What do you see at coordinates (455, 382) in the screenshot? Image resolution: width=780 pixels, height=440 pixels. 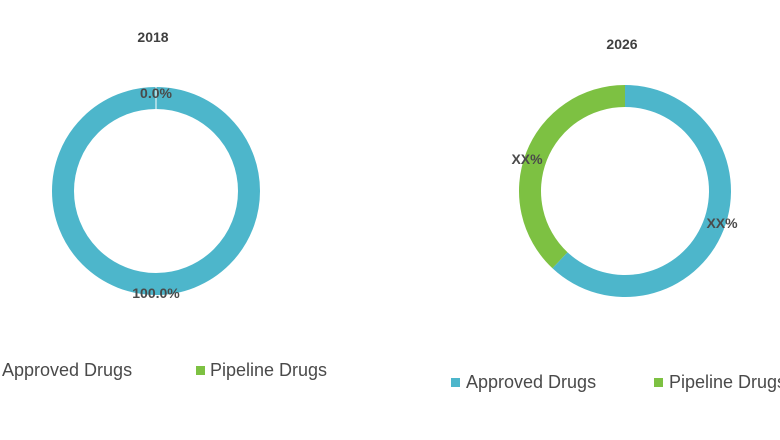 I see `legend-swatch-approved` at bounding box center [455, 382].